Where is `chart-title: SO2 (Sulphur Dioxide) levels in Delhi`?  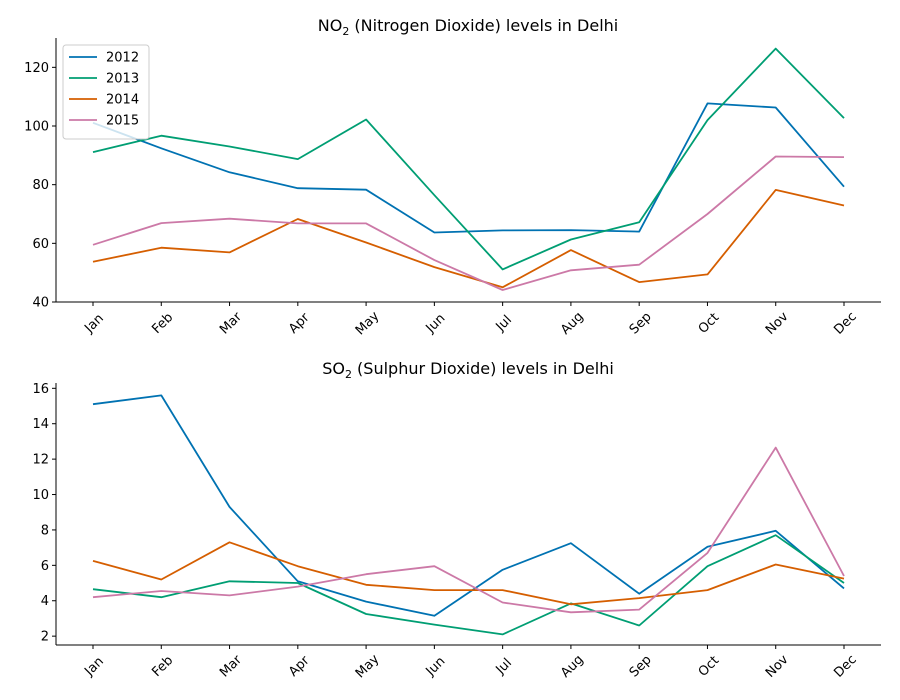 chart-title: SO2 (Sulphur Dioxide) levels in Delhi is located at coordinates (468, 370).